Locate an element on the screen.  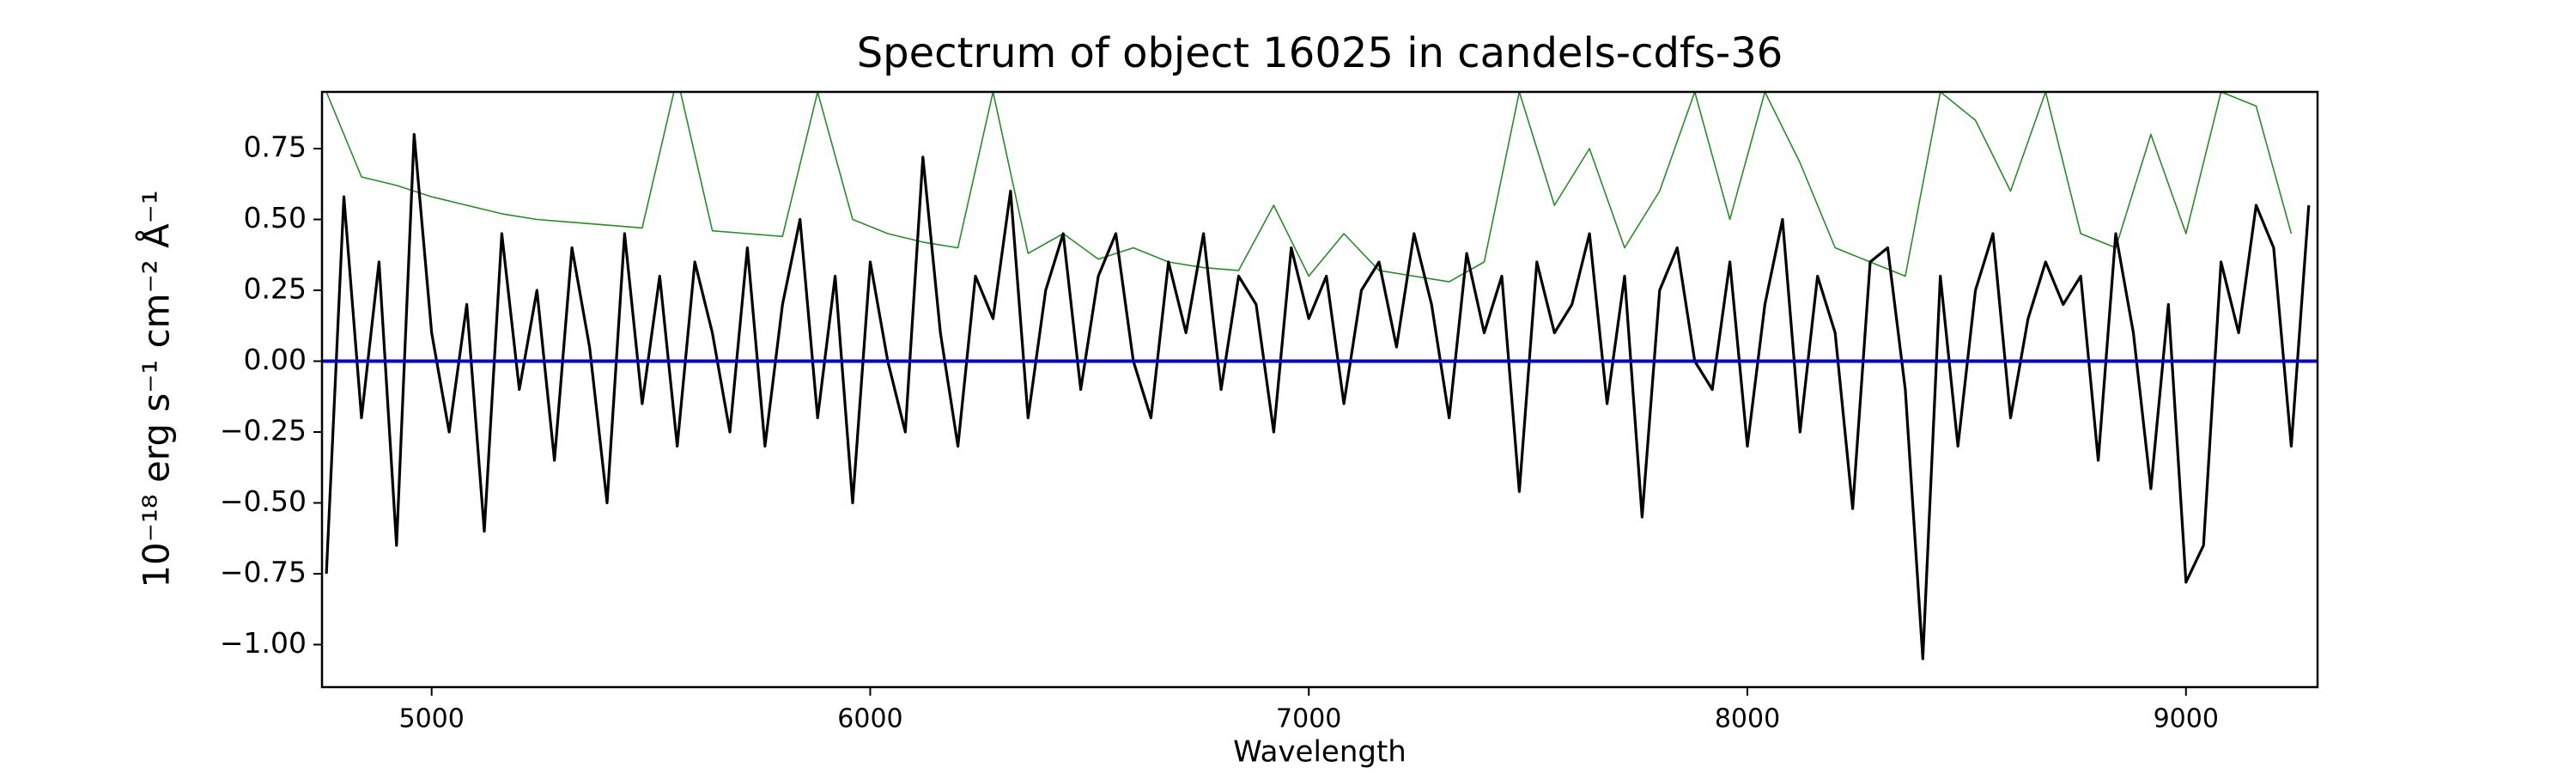
y-tick-label: −0.50 is located at coordinates (263, 501).